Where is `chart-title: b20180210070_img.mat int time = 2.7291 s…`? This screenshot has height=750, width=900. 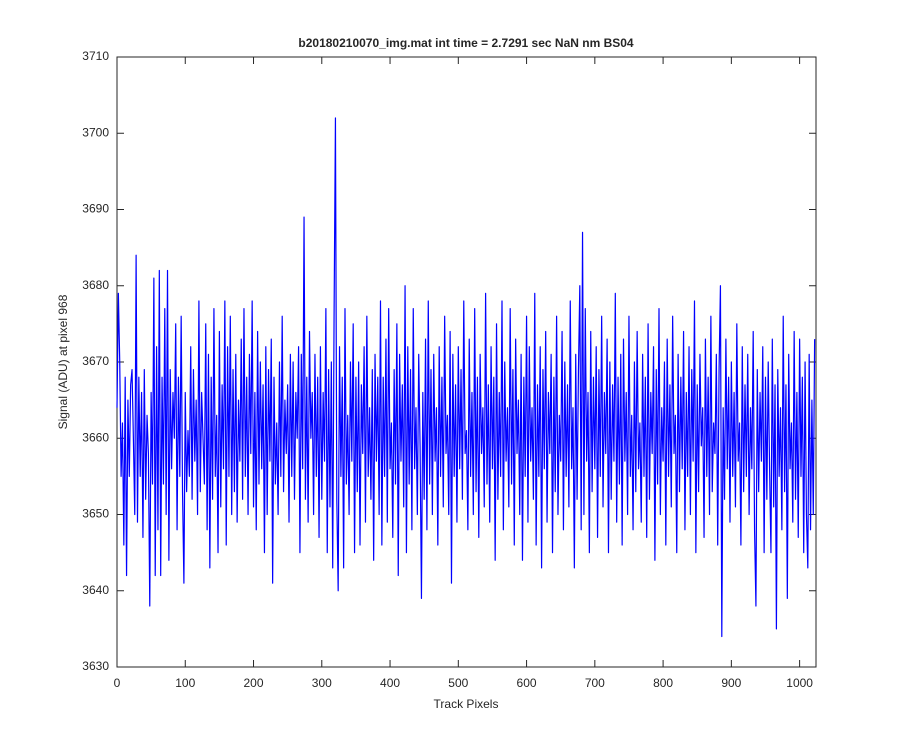 chart-title: b20180210070_img.mat int time = 2.7291 s… is located at coordinates (466, 43).